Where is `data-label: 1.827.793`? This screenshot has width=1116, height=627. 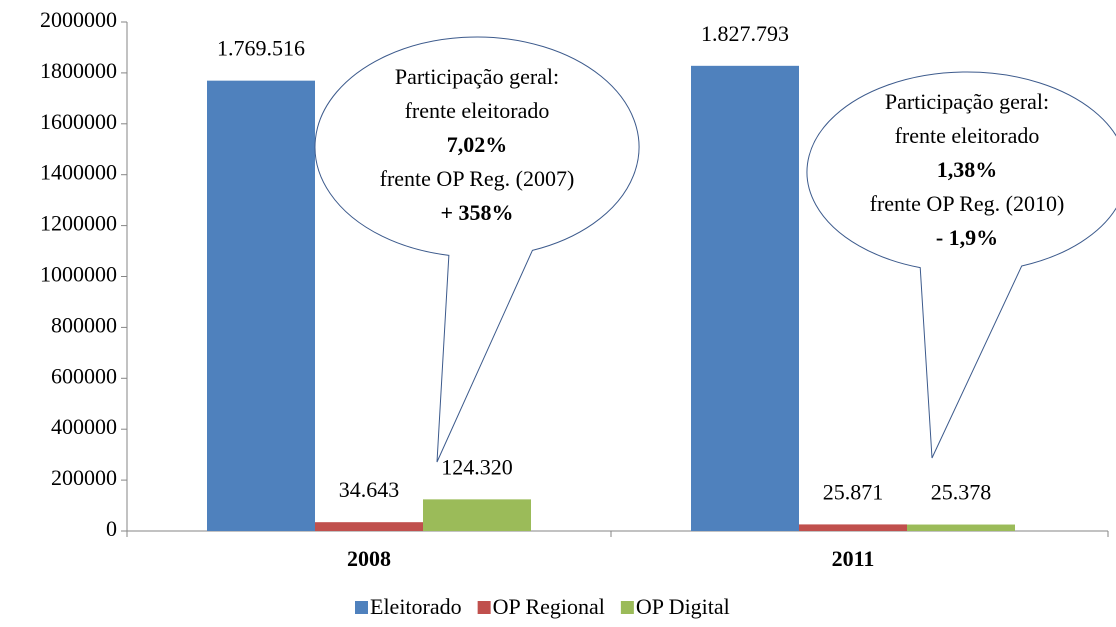
data-label: 1.827.793 is located at coordinates (745, 33).